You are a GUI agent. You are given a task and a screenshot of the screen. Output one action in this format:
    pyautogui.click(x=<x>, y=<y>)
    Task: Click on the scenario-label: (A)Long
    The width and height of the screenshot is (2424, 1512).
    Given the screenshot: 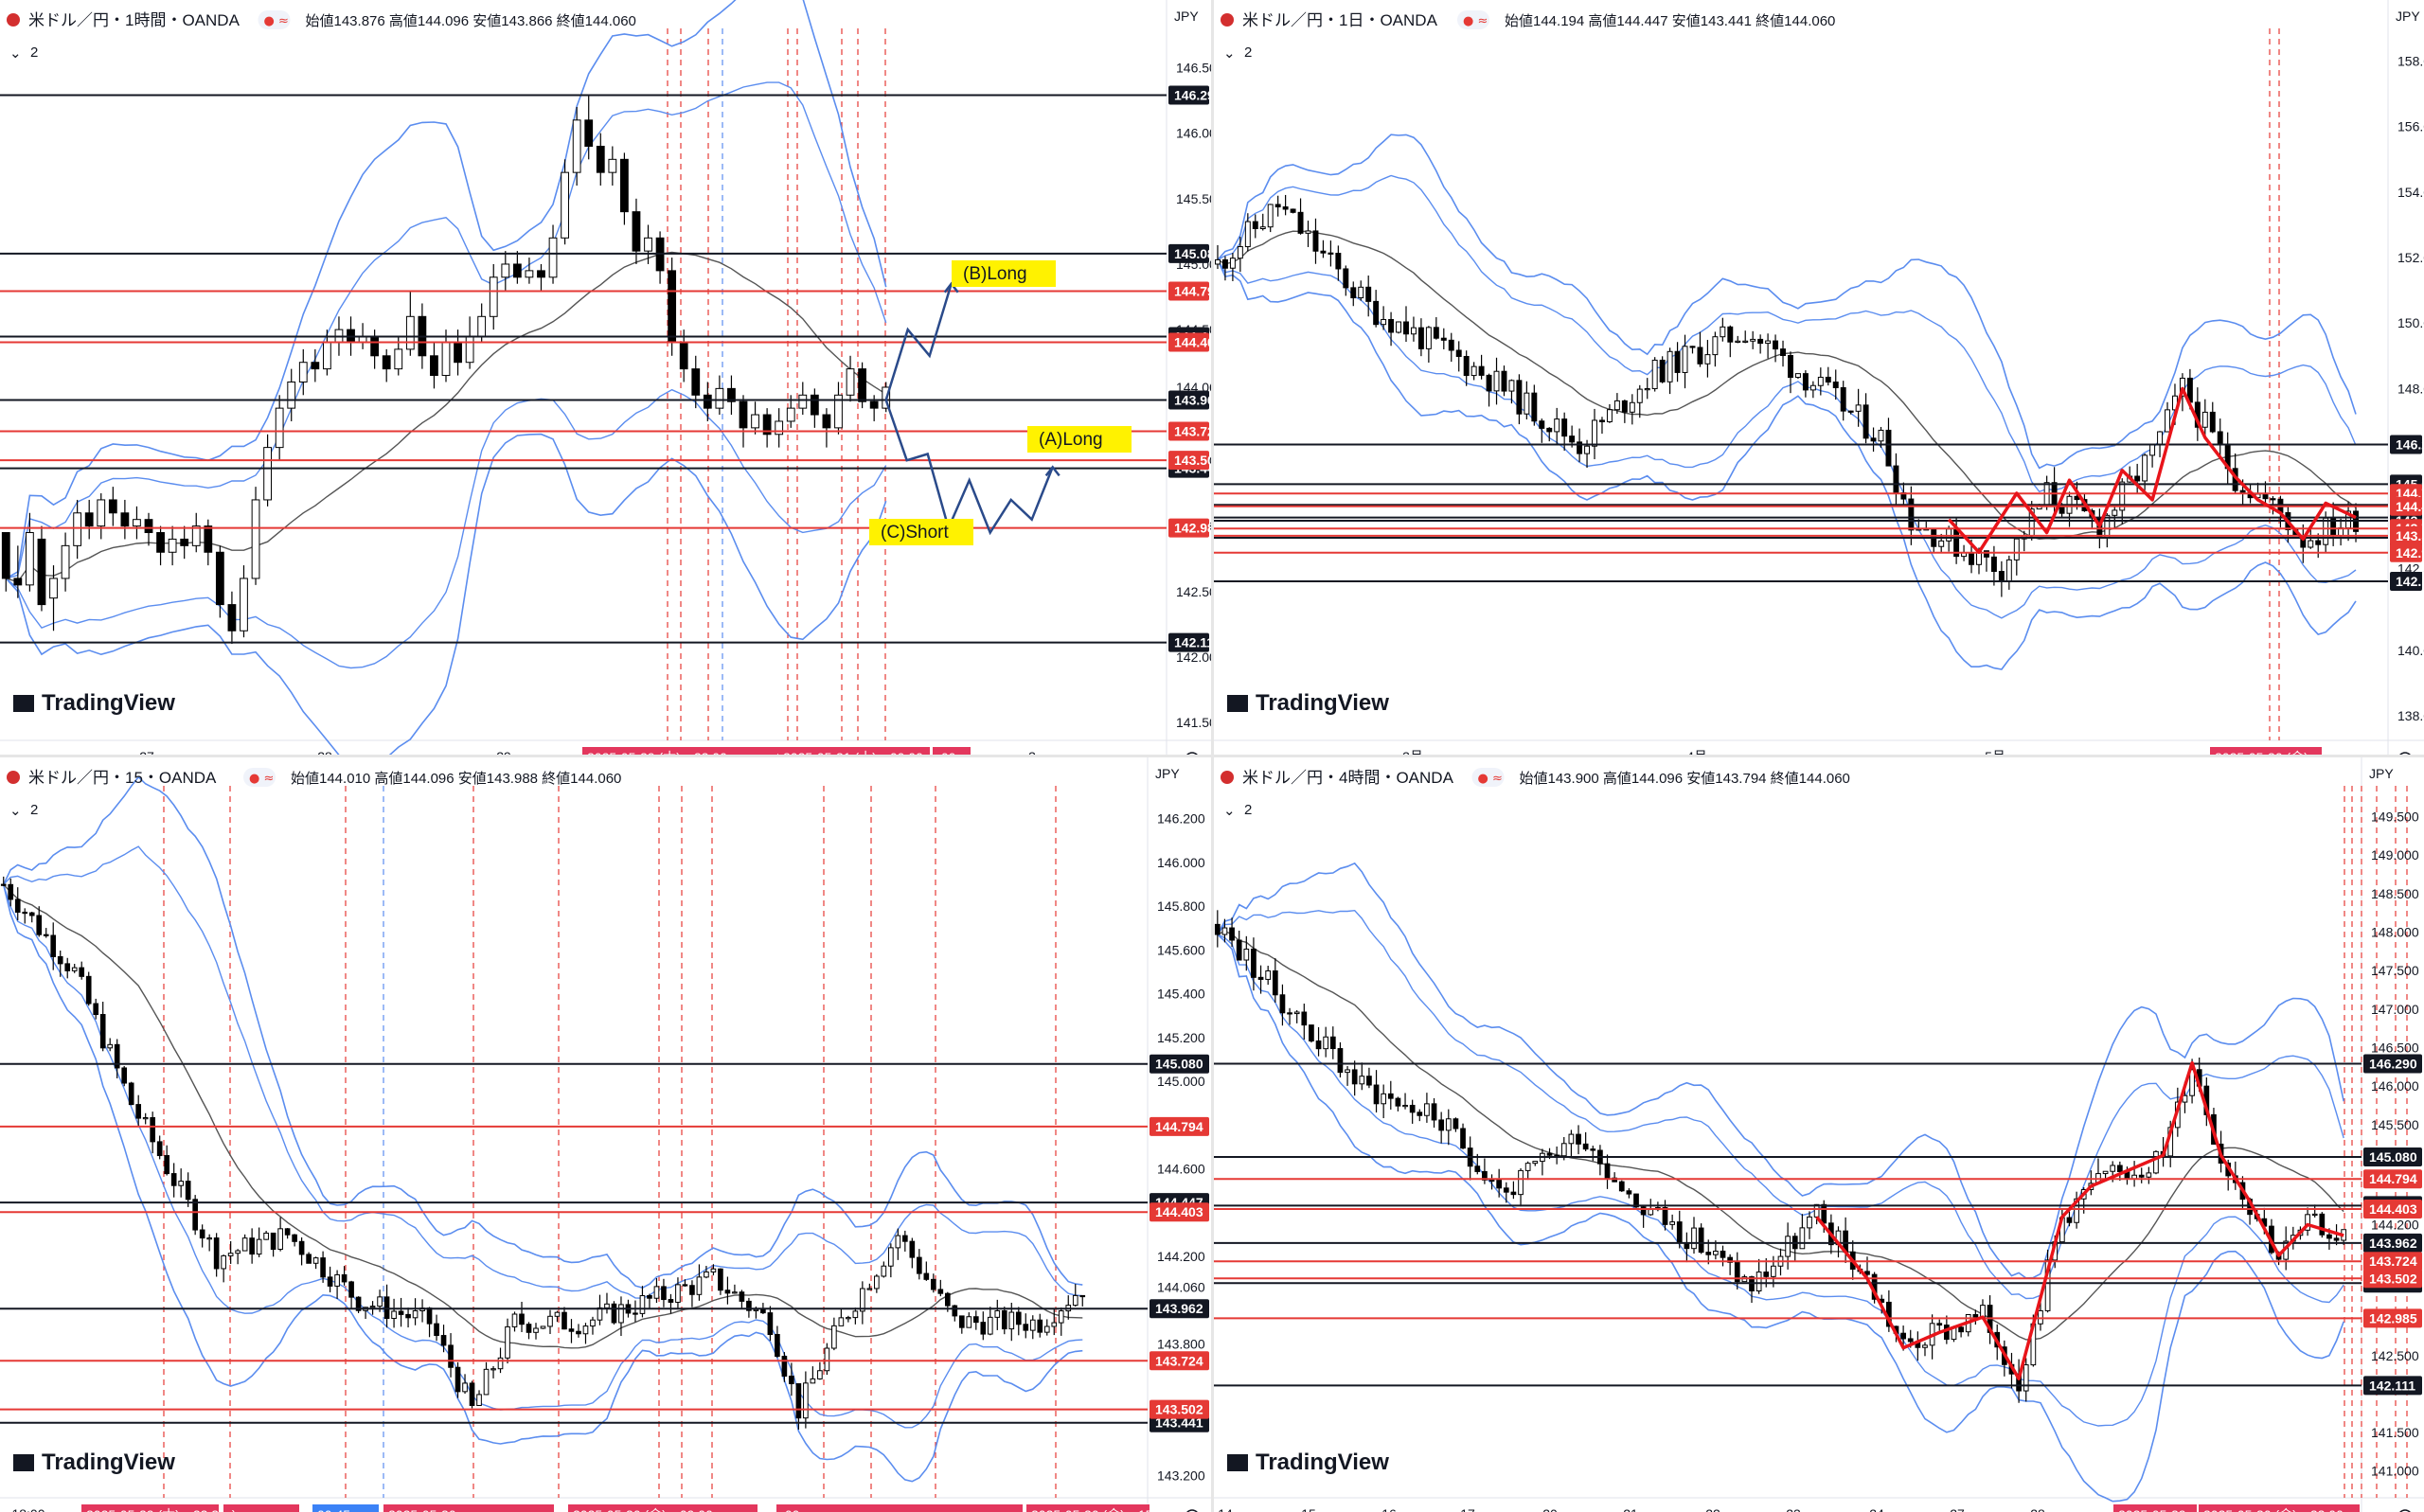 What is the action you would take?
    pyautogui.click(x=1071, y=440)
    